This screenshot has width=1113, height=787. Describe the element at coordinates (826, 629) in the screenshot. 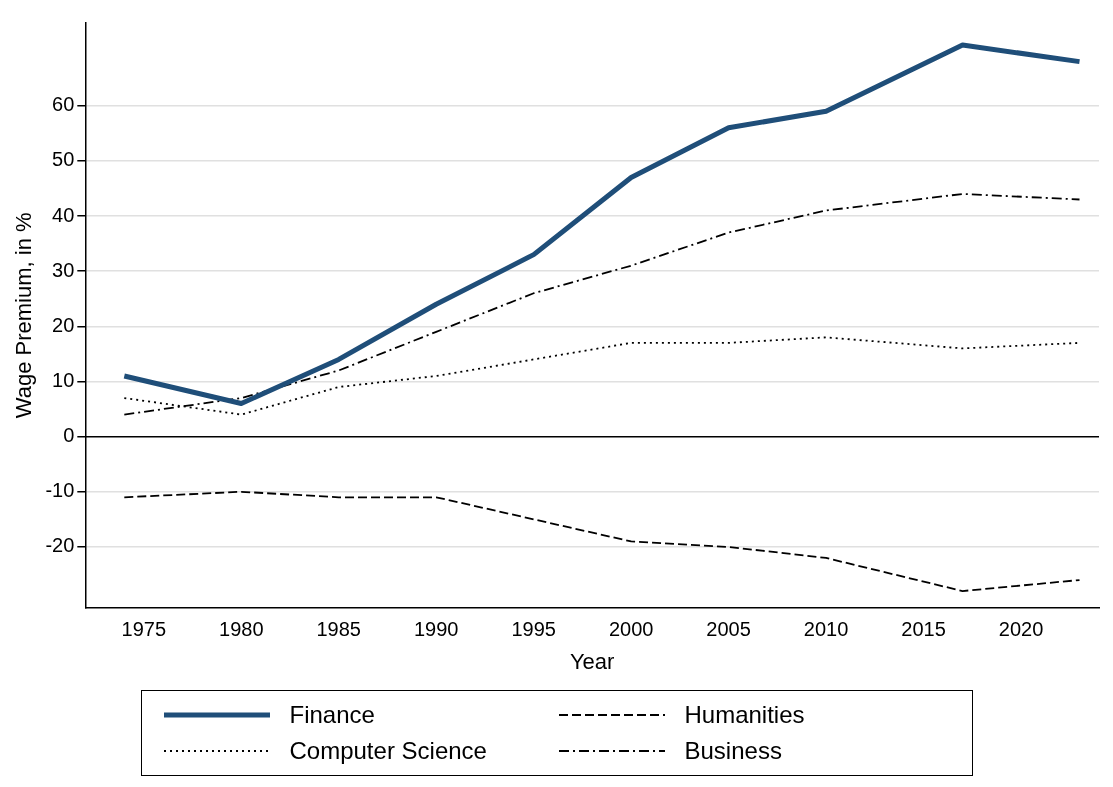

I see `x-tick-label: 2010` at that location.